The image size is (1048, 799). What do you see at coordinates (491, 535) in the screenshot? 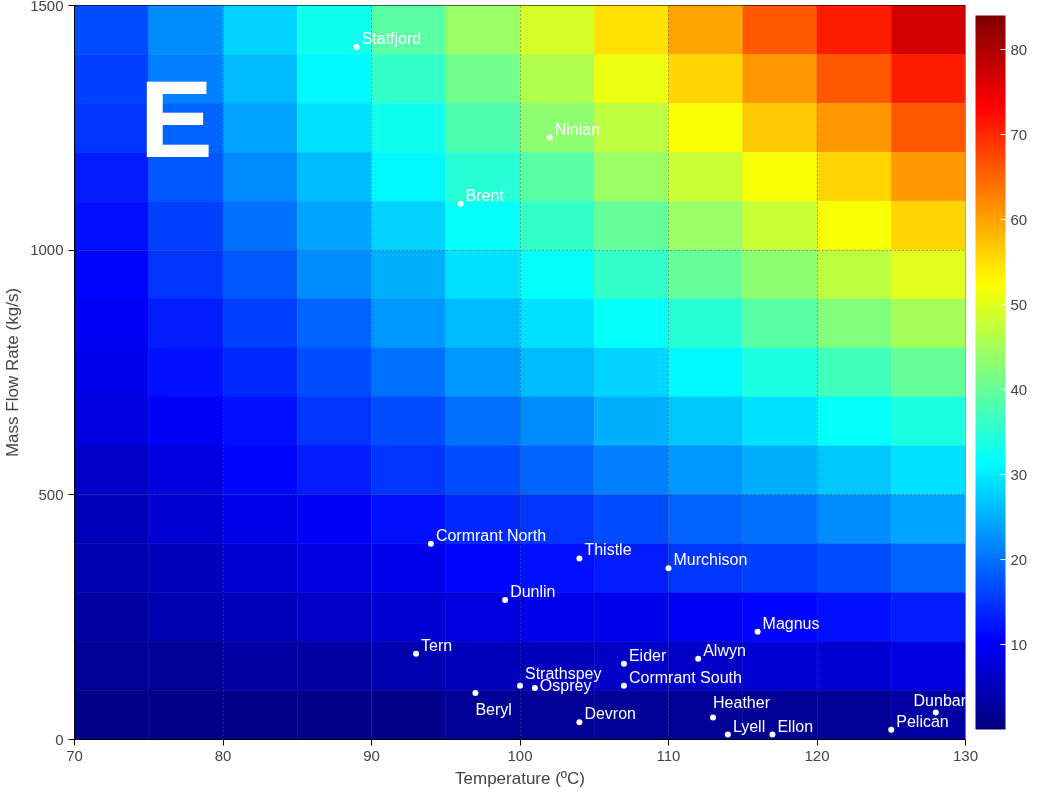
I see `annotation: Cormrant North` at bounding box center [491, 535].